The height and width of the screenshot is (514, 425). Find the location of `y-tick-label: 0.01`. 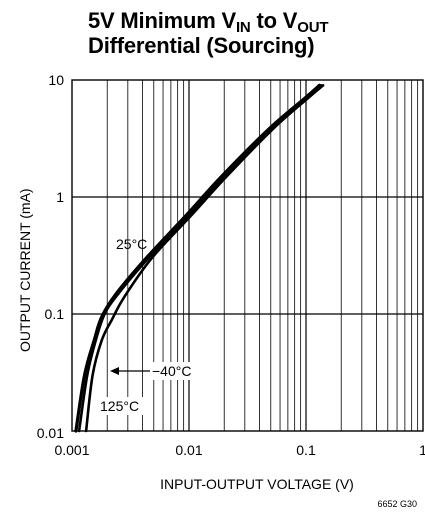

y-tick-label: 0.01 is located at coordinates (50, 433).